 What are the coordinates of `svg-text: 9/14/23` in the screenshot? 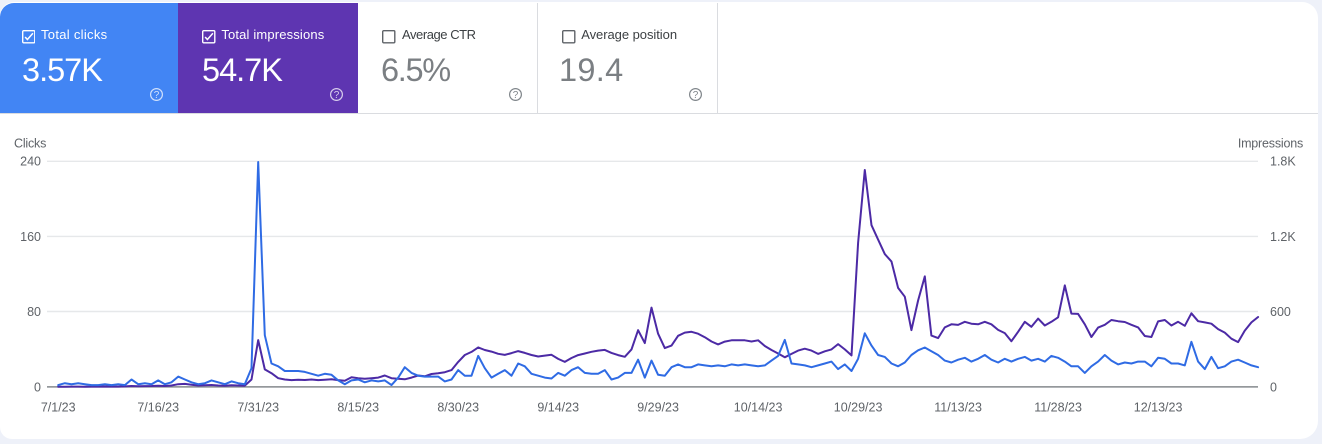 It's located at (558, 408).